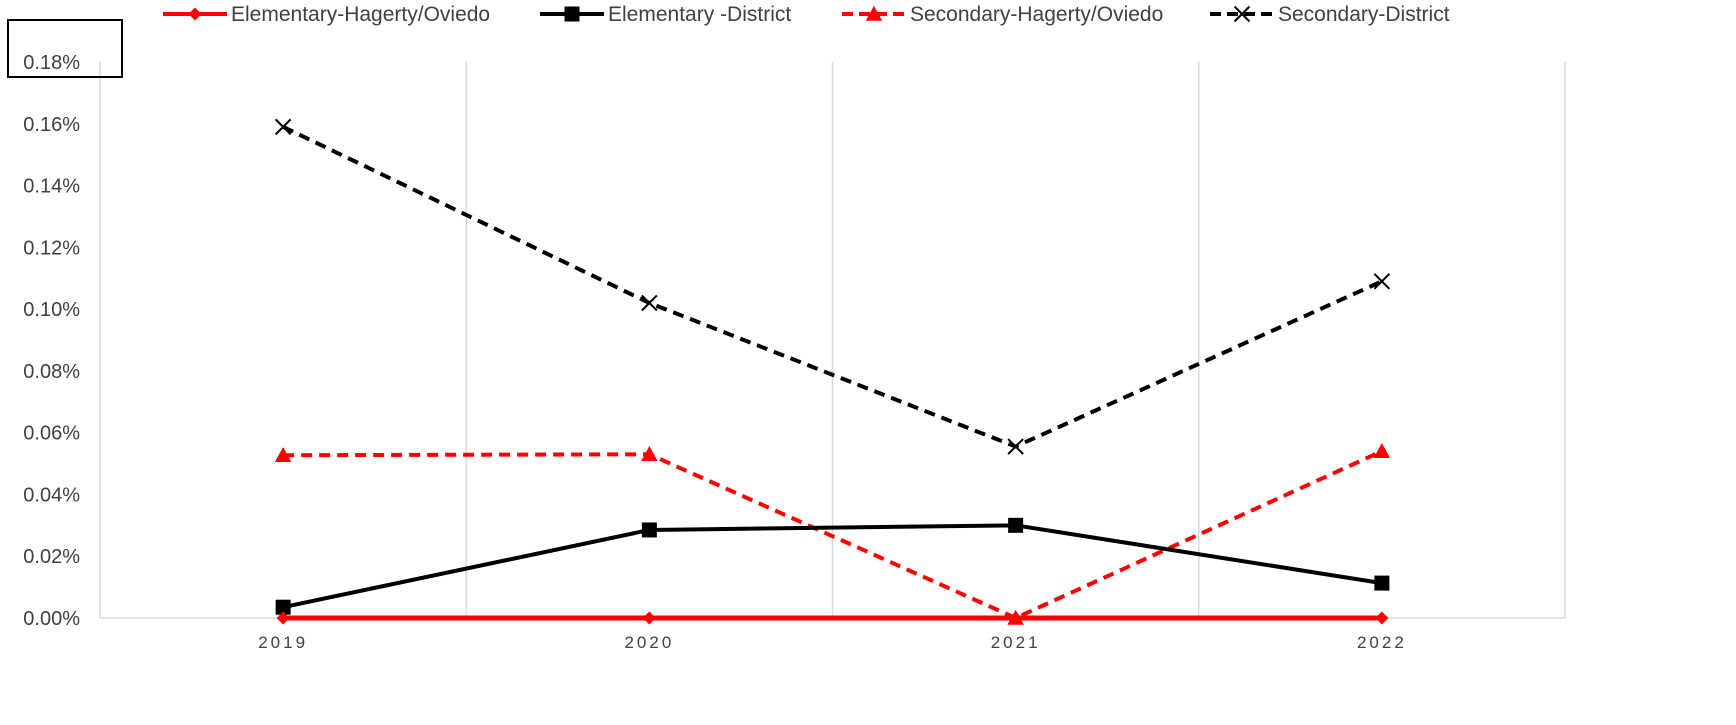  I want to click on x-tick-label: 2020, so click(649, 642).